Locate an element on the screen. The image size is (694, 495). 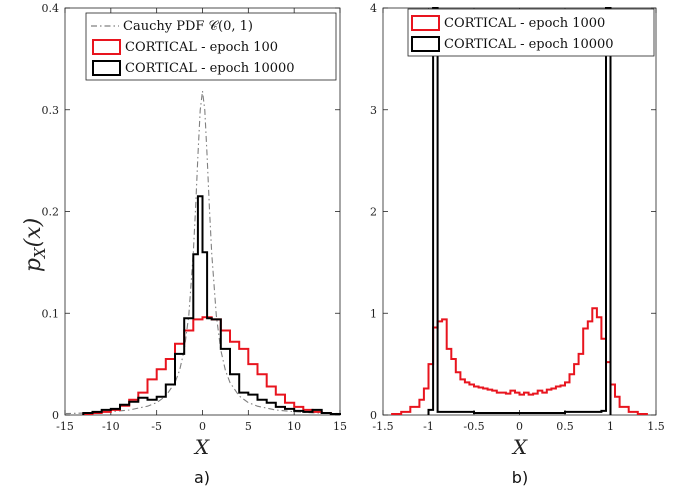
y-tick-label: 2 is located at coordinates (373, 212).